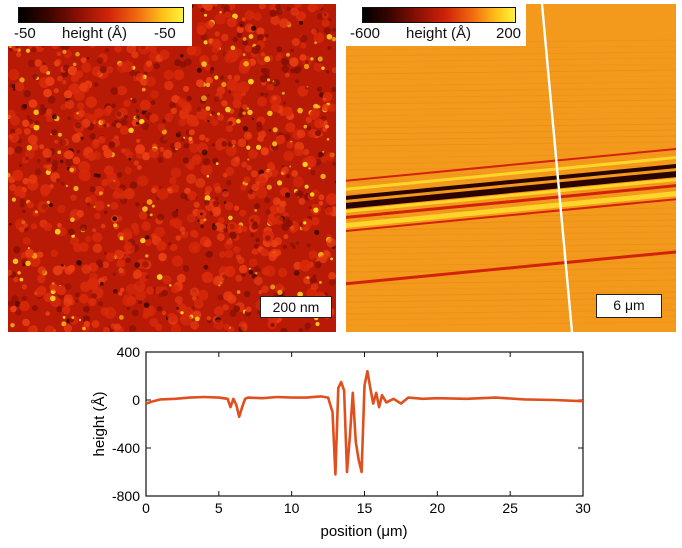 This screenshot has width=682, height=548. Describe the element at coordinates (25, 33) in the screenshot. I see `left-colorbar-min: -50` at that location.